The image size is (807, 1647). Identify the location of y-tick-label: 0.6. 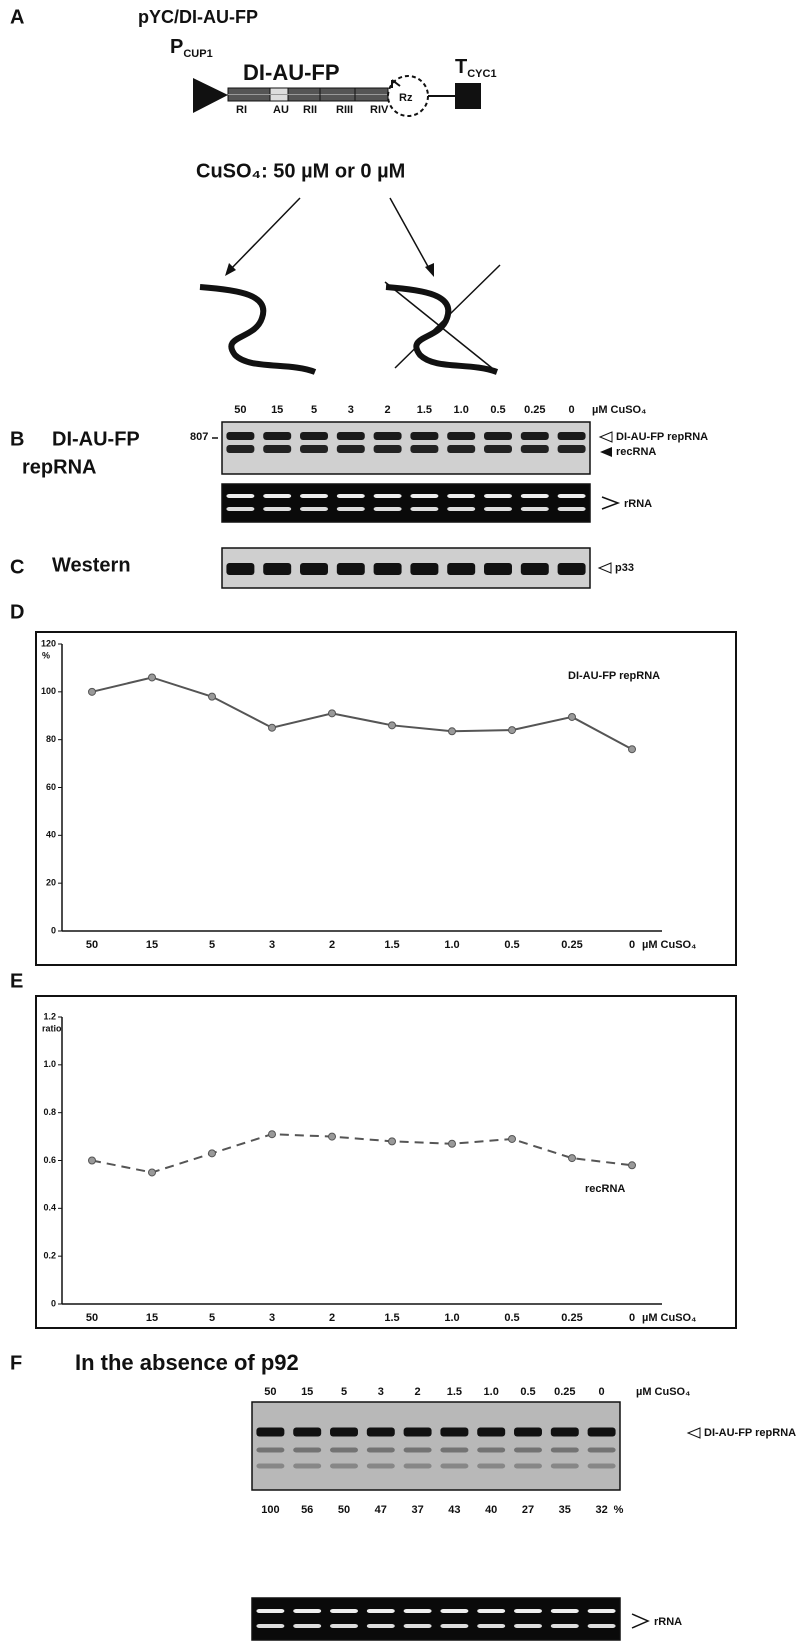
(49, 1160).